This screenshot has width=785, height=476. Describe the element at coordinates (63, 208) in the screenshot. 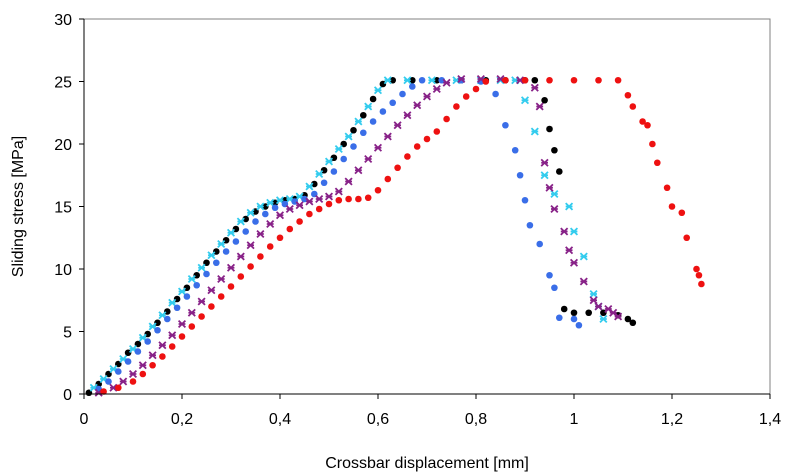

I see `y-tick-label: 15` at that location.